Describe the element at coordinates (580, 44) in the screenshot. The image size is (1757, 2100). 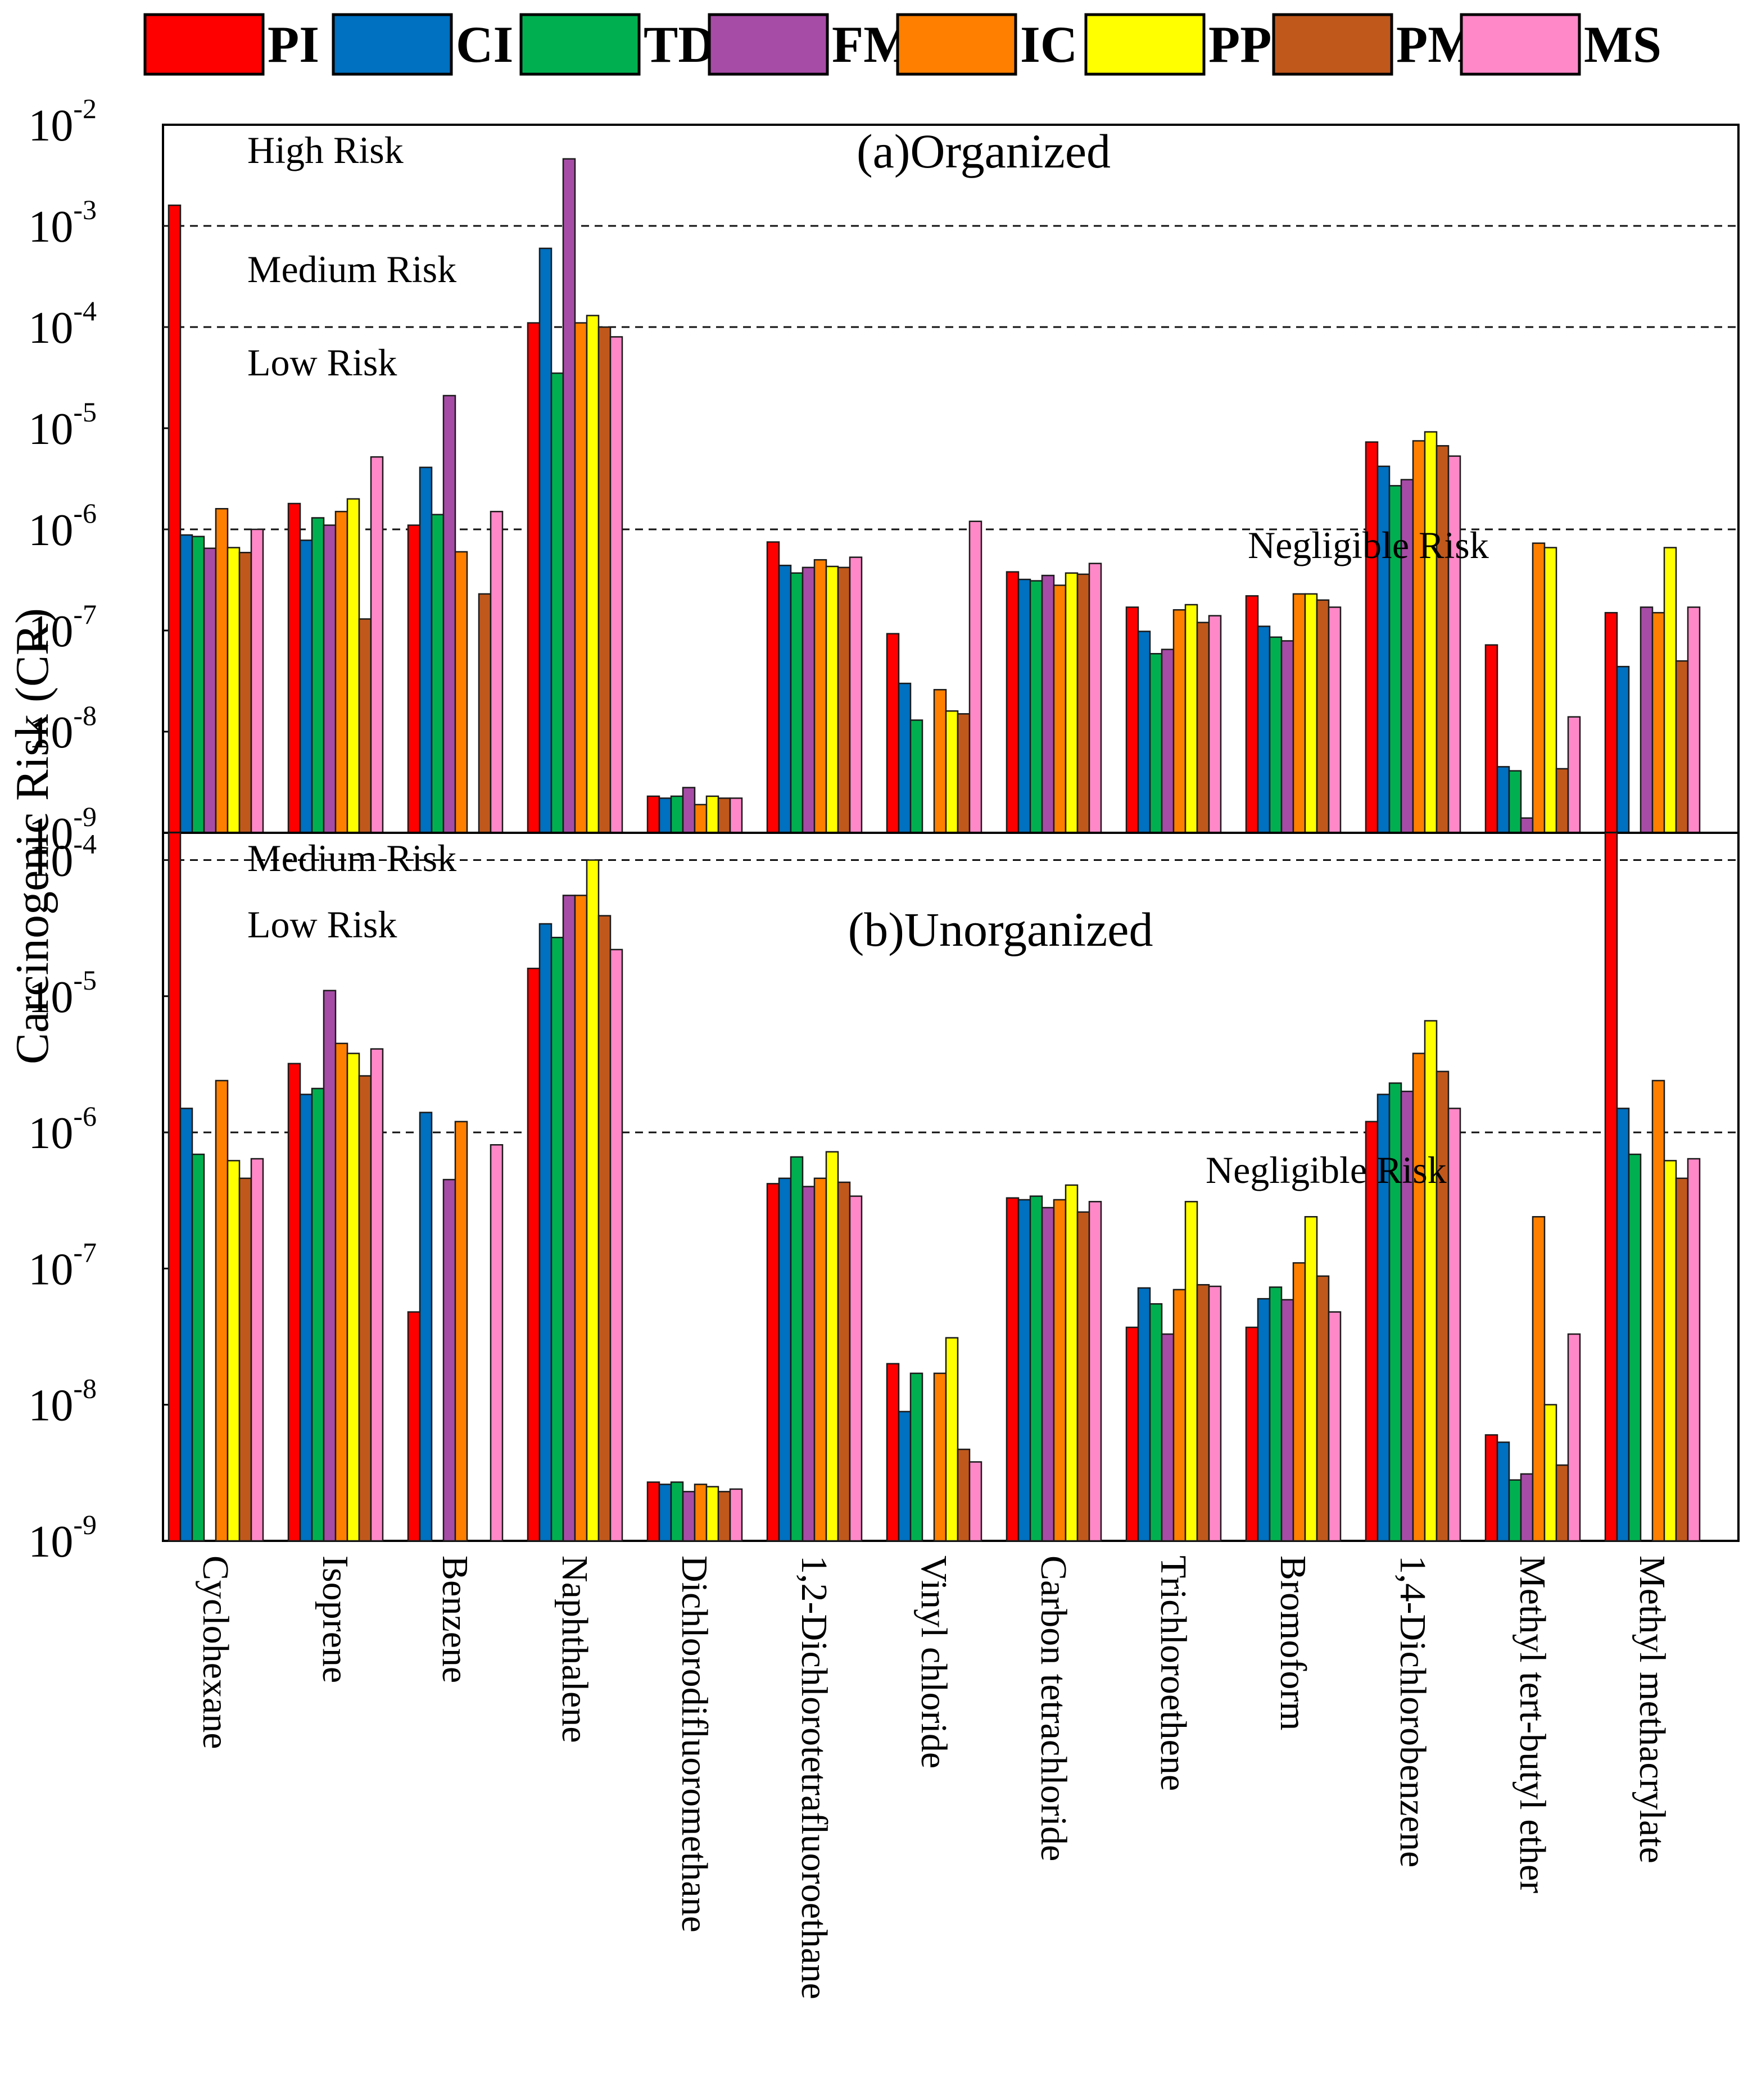
I see `legend-swatch-tdp` at that location.